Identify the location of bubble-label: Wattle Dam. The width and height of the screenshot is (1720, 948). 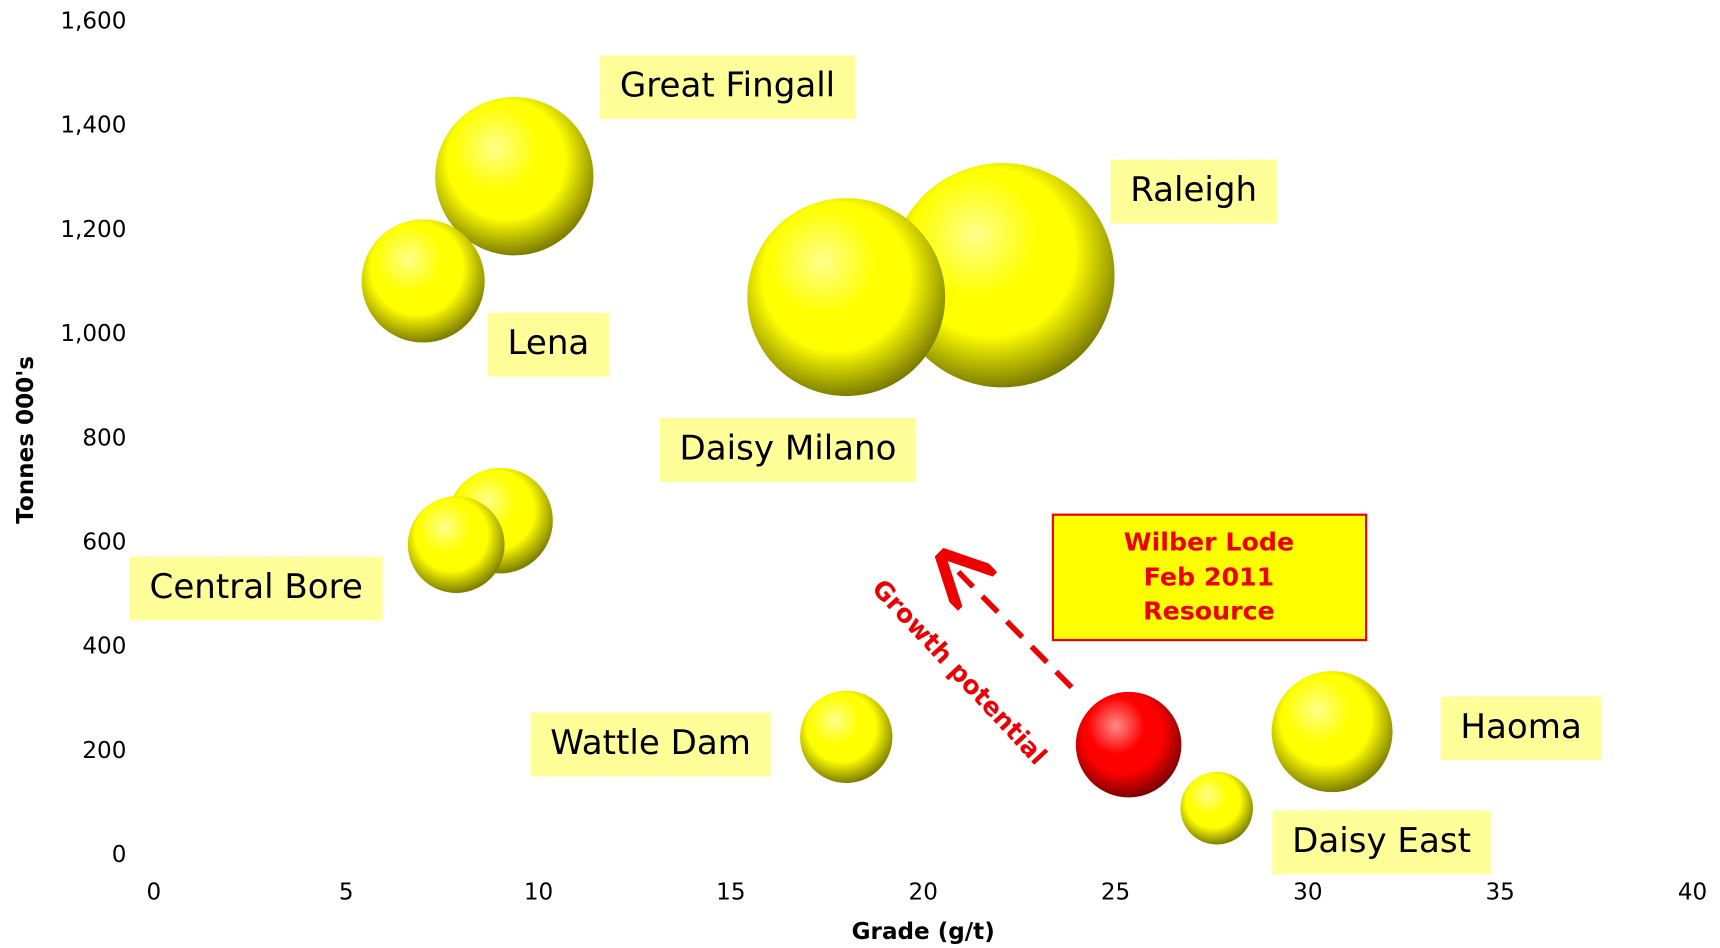
(650, 743).